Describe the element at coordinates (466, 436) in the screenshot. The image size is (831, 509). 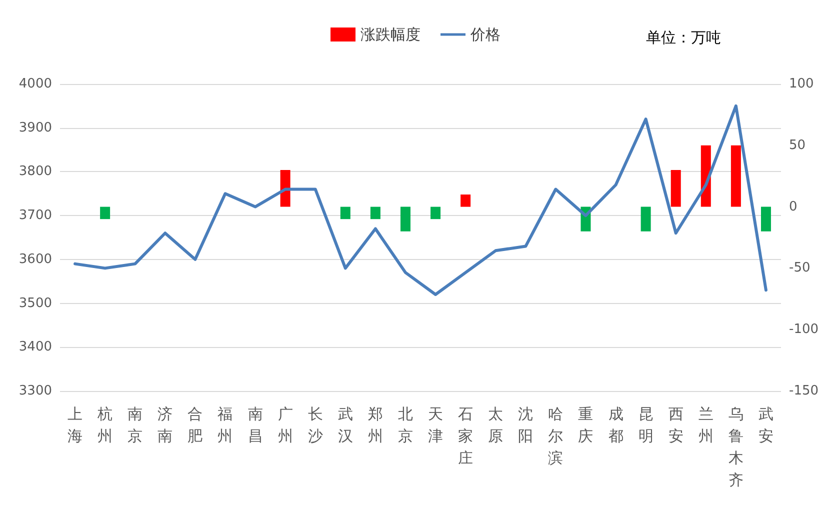
I see `x-tick-label: 石家庄` at that location.